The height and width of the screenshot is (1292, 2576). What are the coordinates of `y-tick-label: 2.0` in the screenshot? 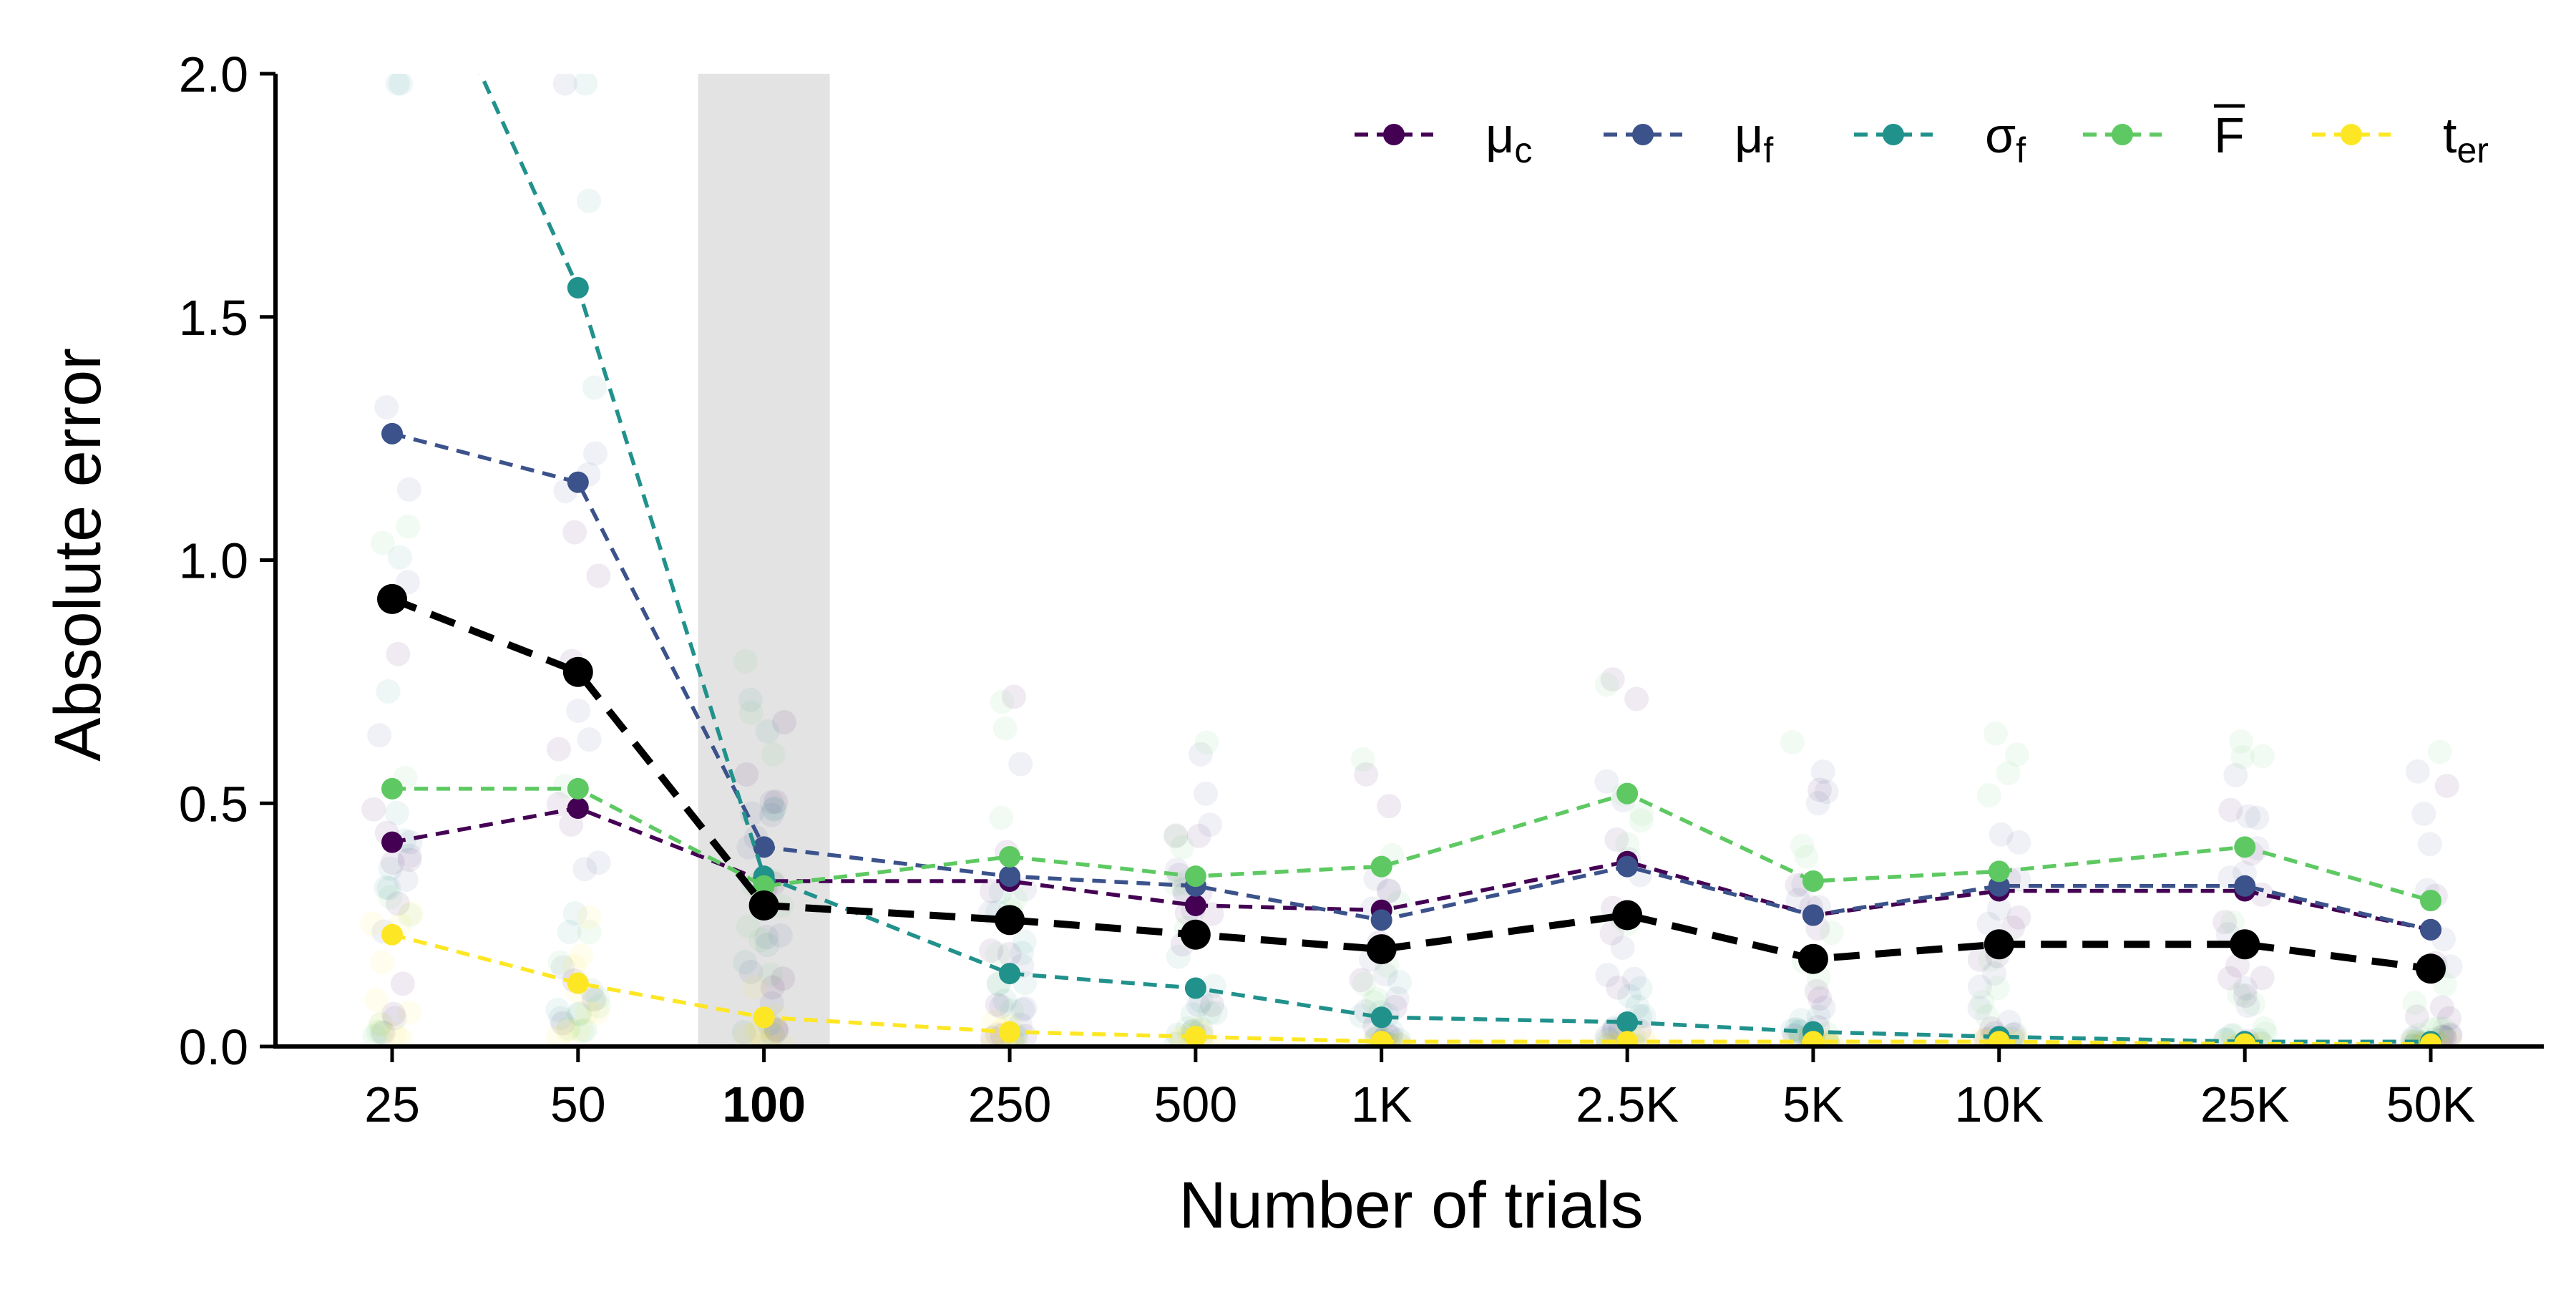 It's located at (213, 74).